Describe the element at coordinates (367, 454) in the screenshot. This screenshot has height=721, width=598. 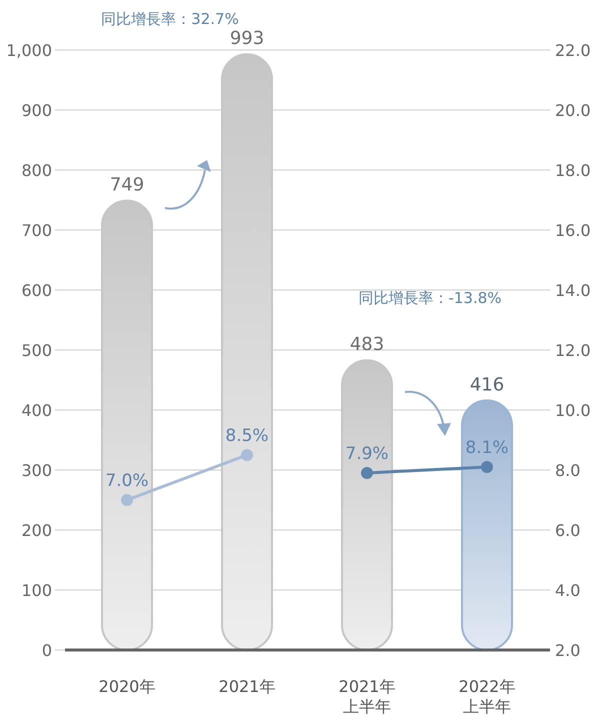
I see `data-label: 7.9%` at that location.